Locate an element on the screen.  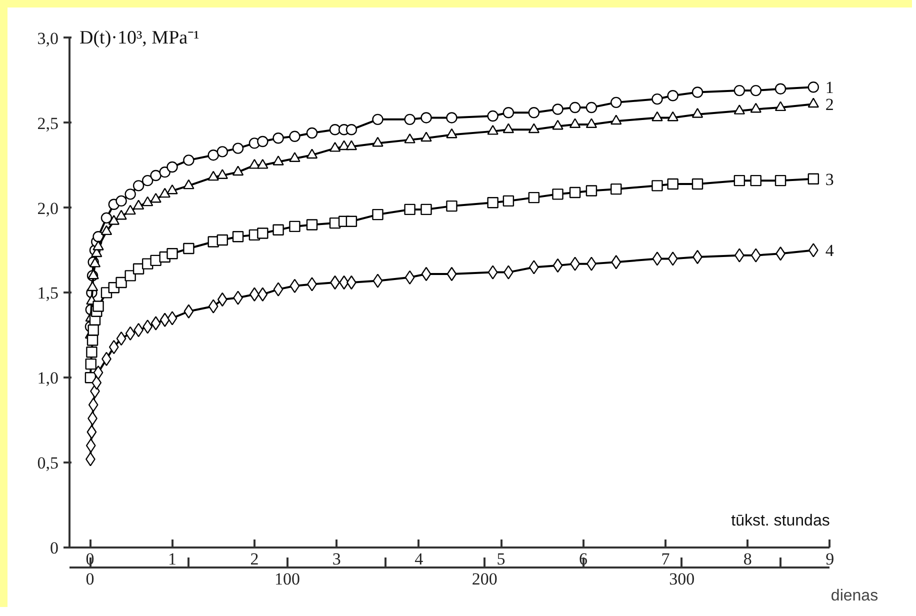
x2-tick-label: 300 is located at coordinates (682, 579).